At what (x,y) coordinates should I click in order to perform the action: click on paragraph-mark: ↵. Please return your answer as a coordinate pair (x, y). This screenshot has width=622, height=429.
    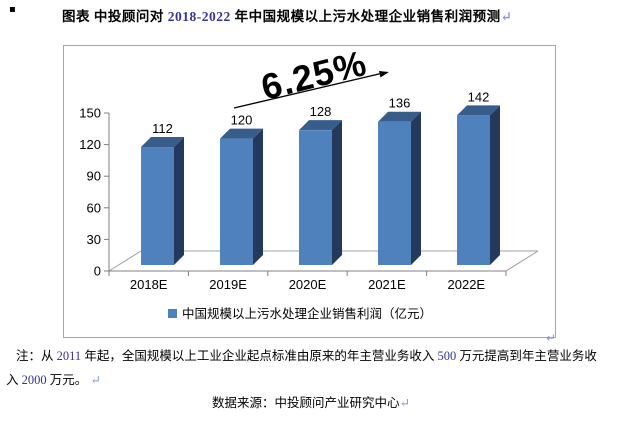
    Looking at the image, I should click on (551, 338).